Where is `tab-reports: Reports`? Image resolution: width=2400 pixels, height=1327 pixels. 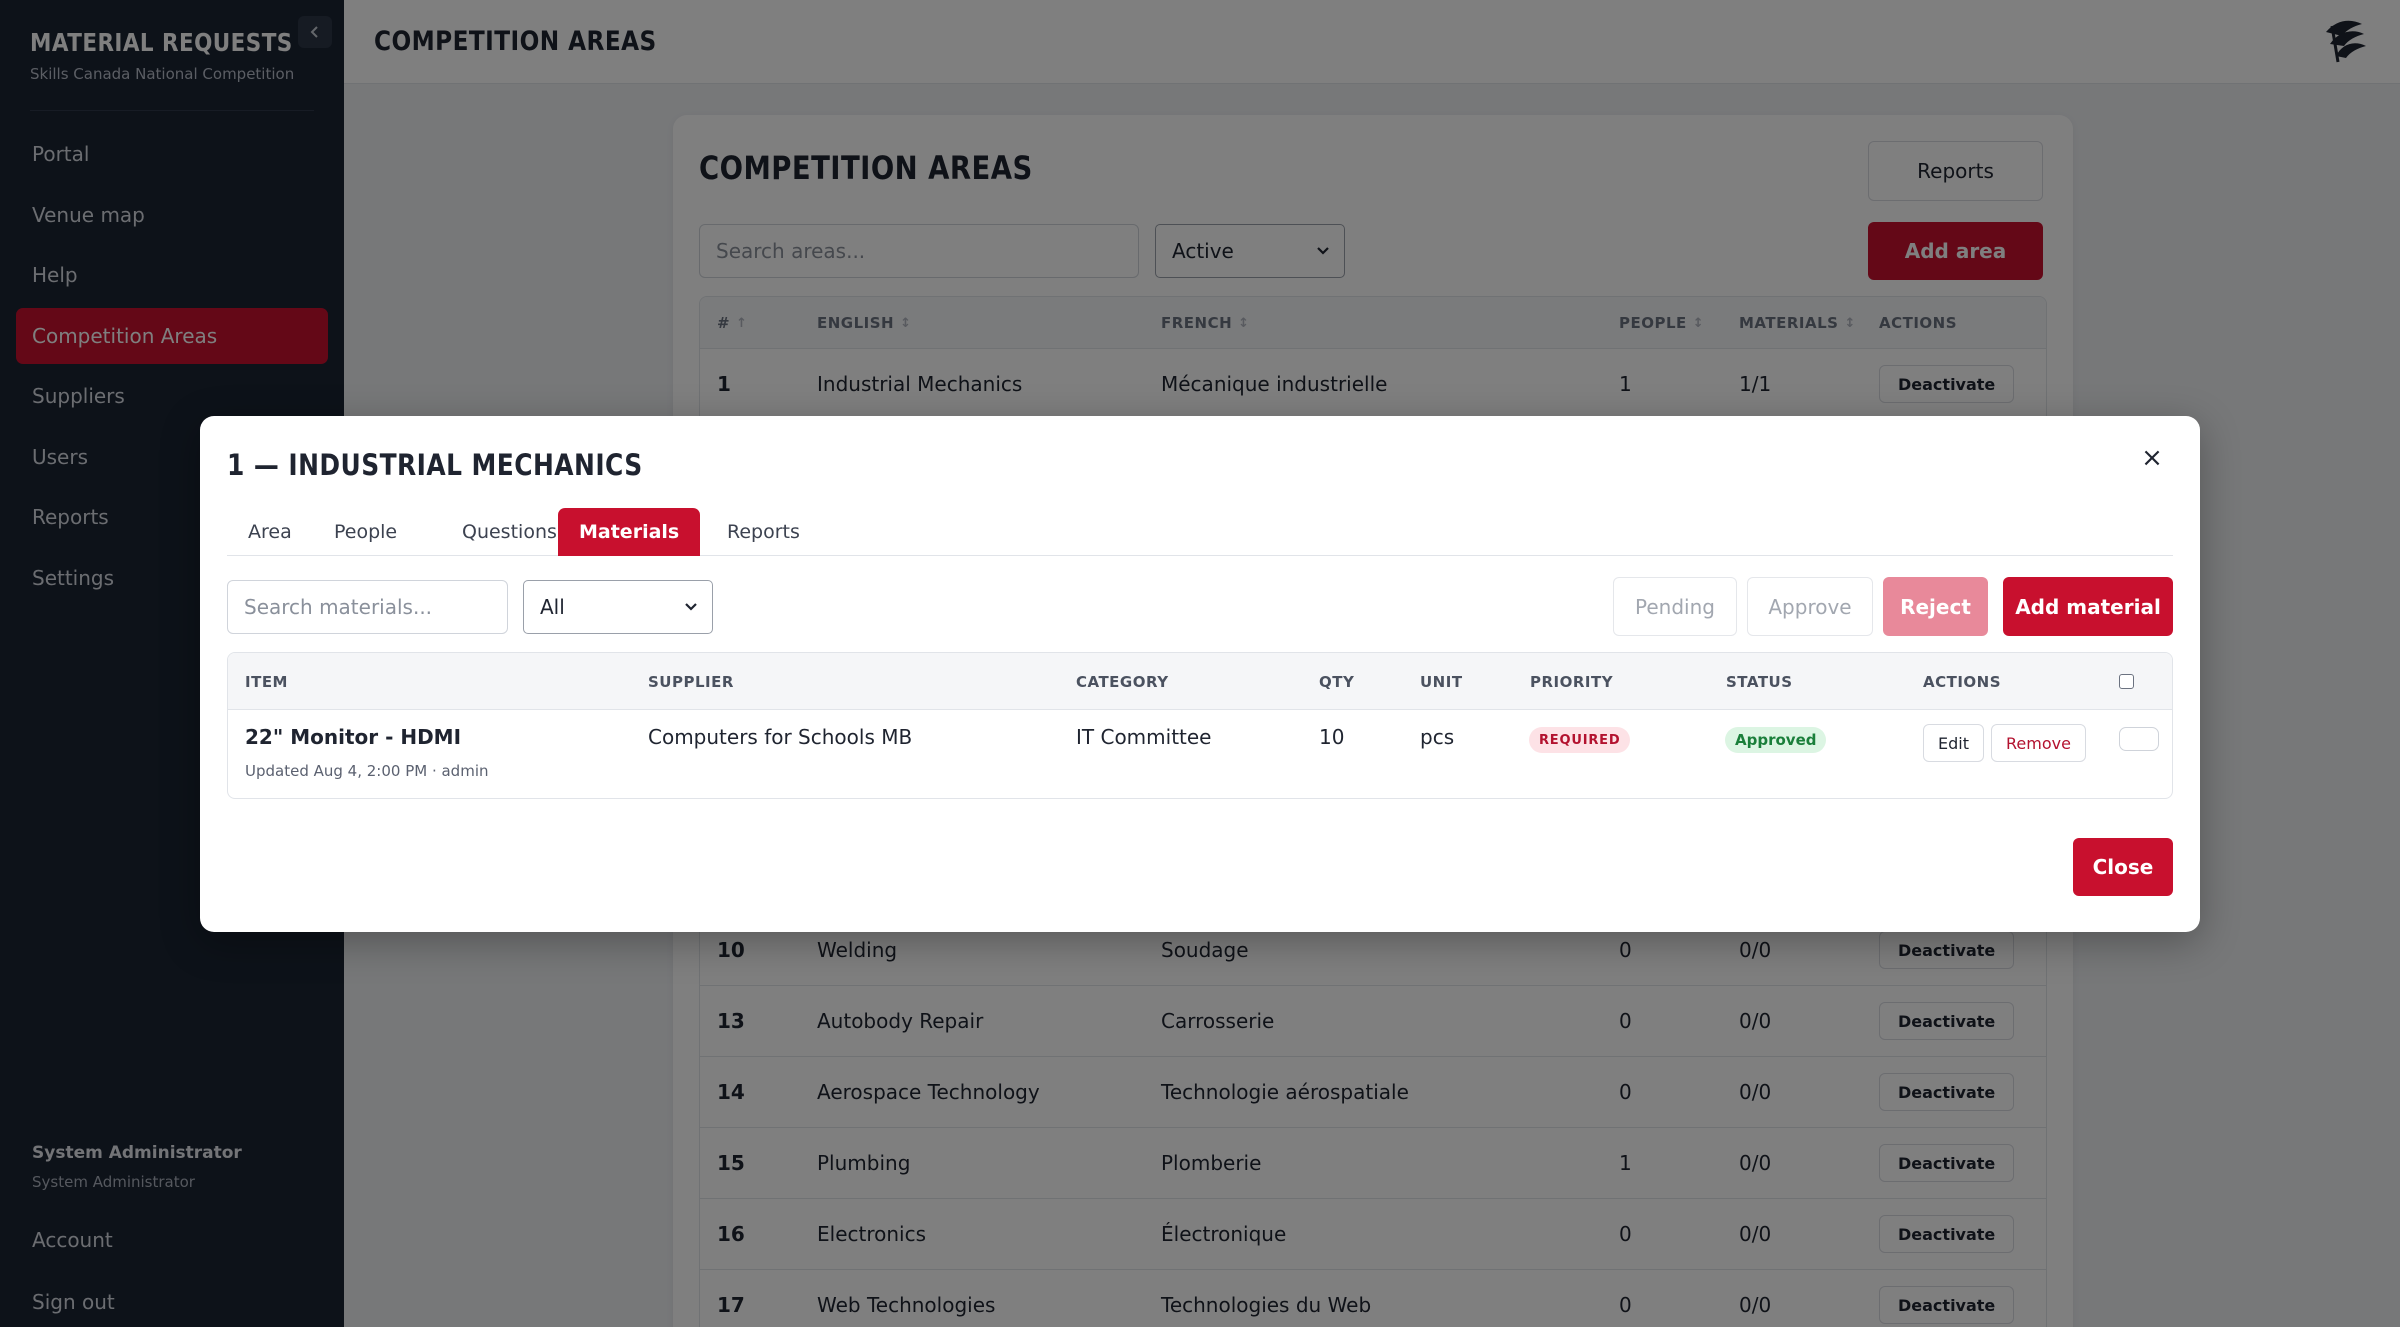
tab-reports: Reports is located at coordinates (763, 532).